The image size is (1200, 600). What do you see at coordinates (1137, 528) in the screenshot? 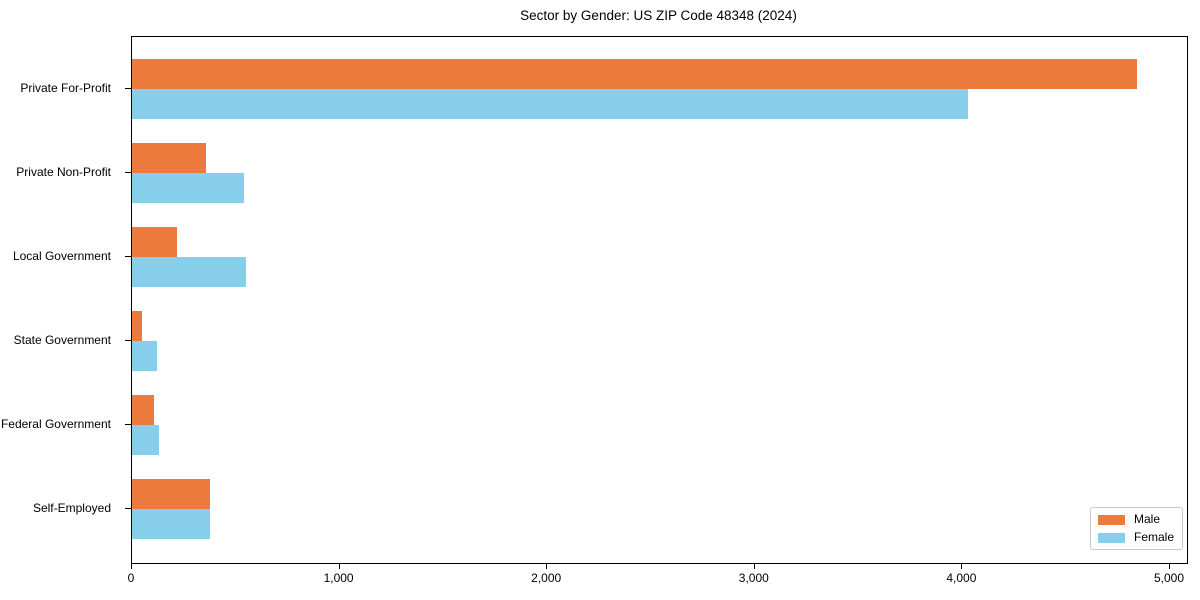
I see `legend: Male Female` at bounding box center [1137, 528].